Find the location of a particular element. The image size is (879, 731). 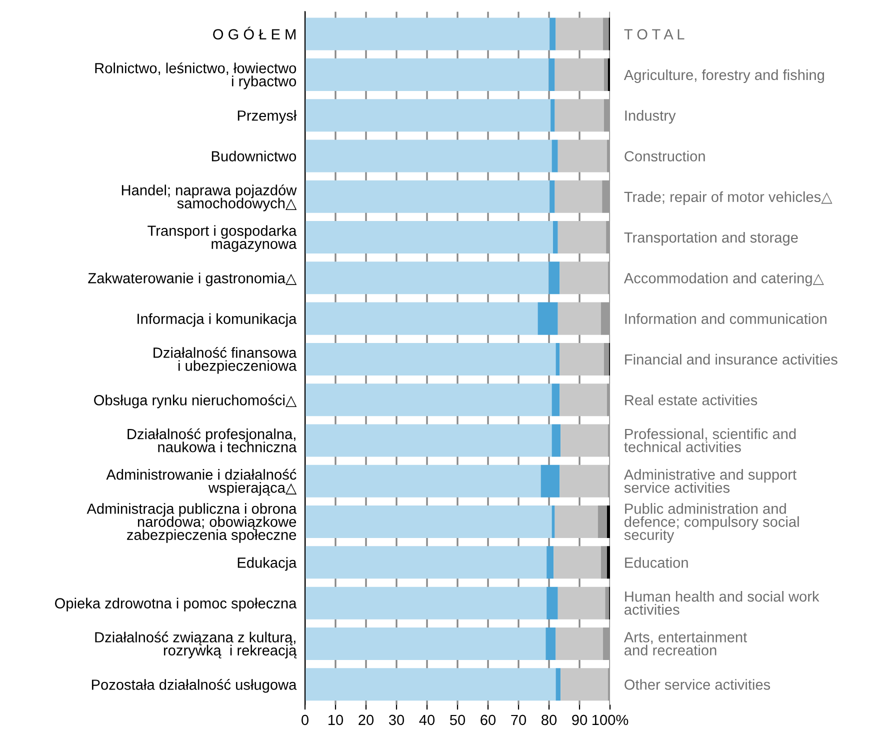

y2-tick-label: Arts, entertainment and recreation is located at coordinates (686, 644).